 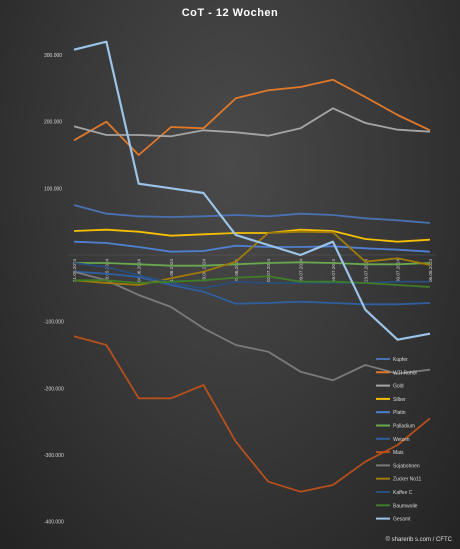 What do you see at coordinates (333, 270) in the screenshot?
I see `x-tick-label: 16.07.2024` at bounding box center [333, 270].